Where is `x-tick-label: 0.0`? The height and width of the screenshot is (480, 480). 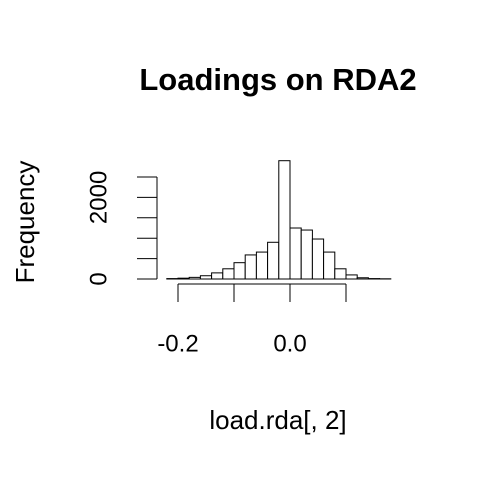
x-tick-label: 0.0 is located at coordinates (289, 343).